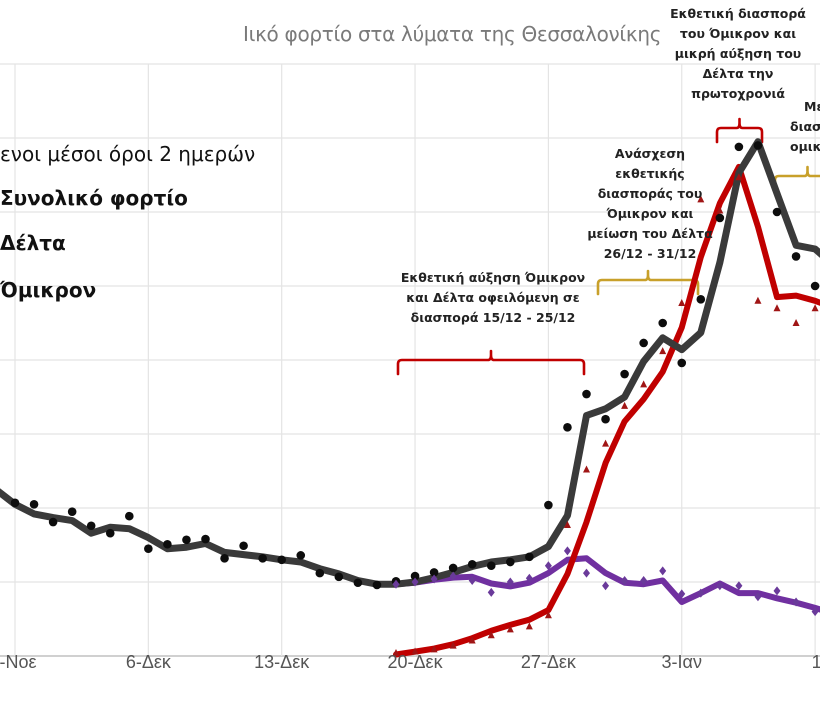  What do you see at coordinates (94, 198) in the screenshot?
I see `legend-item-total: Συνολικό φορτίο` at bounding box center [94, 198].